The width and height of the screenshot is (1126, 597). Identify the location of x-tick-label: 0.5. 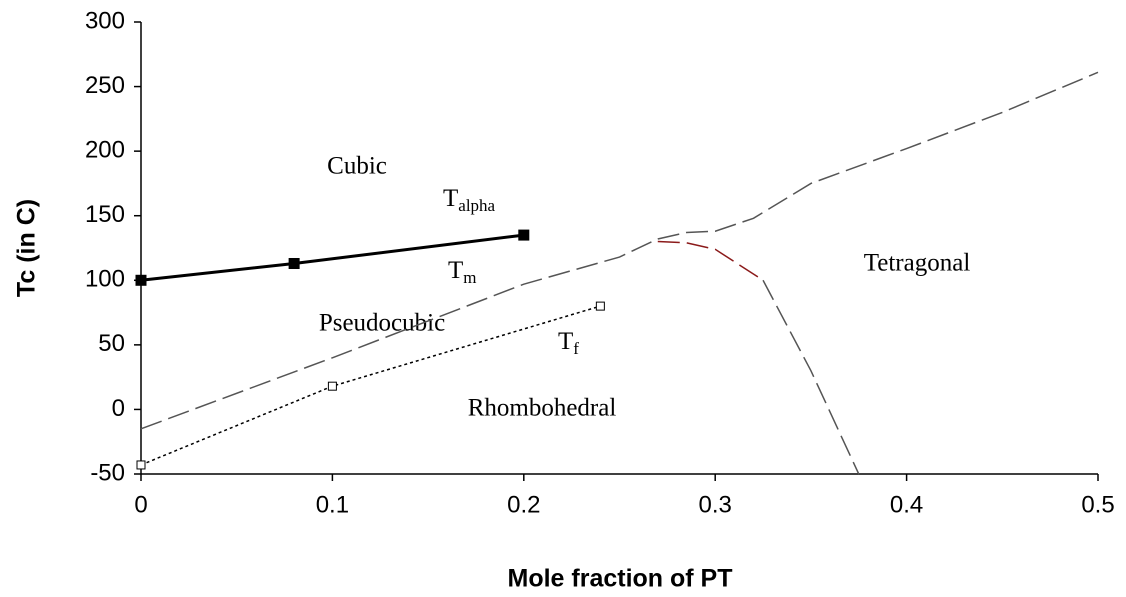
(1097, 504).